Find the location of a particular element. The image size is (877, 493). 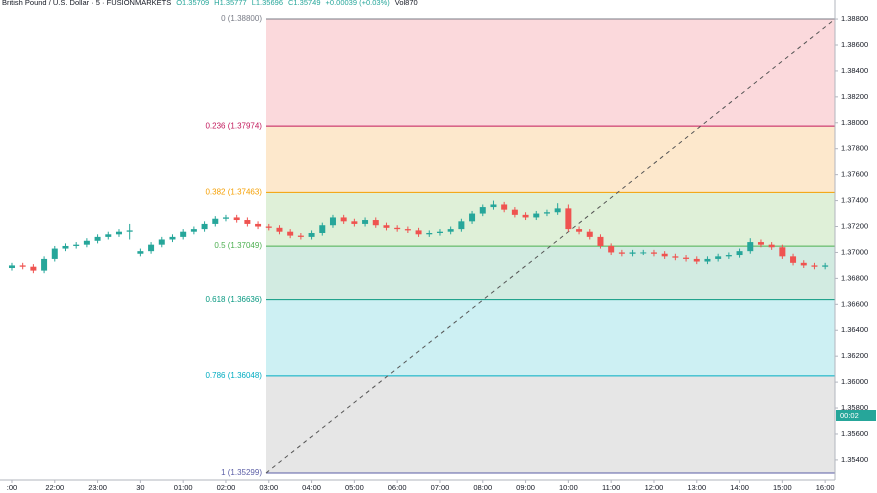

fib-level-label: 0.618 (1.36636) is located at coordinates (233, 299).